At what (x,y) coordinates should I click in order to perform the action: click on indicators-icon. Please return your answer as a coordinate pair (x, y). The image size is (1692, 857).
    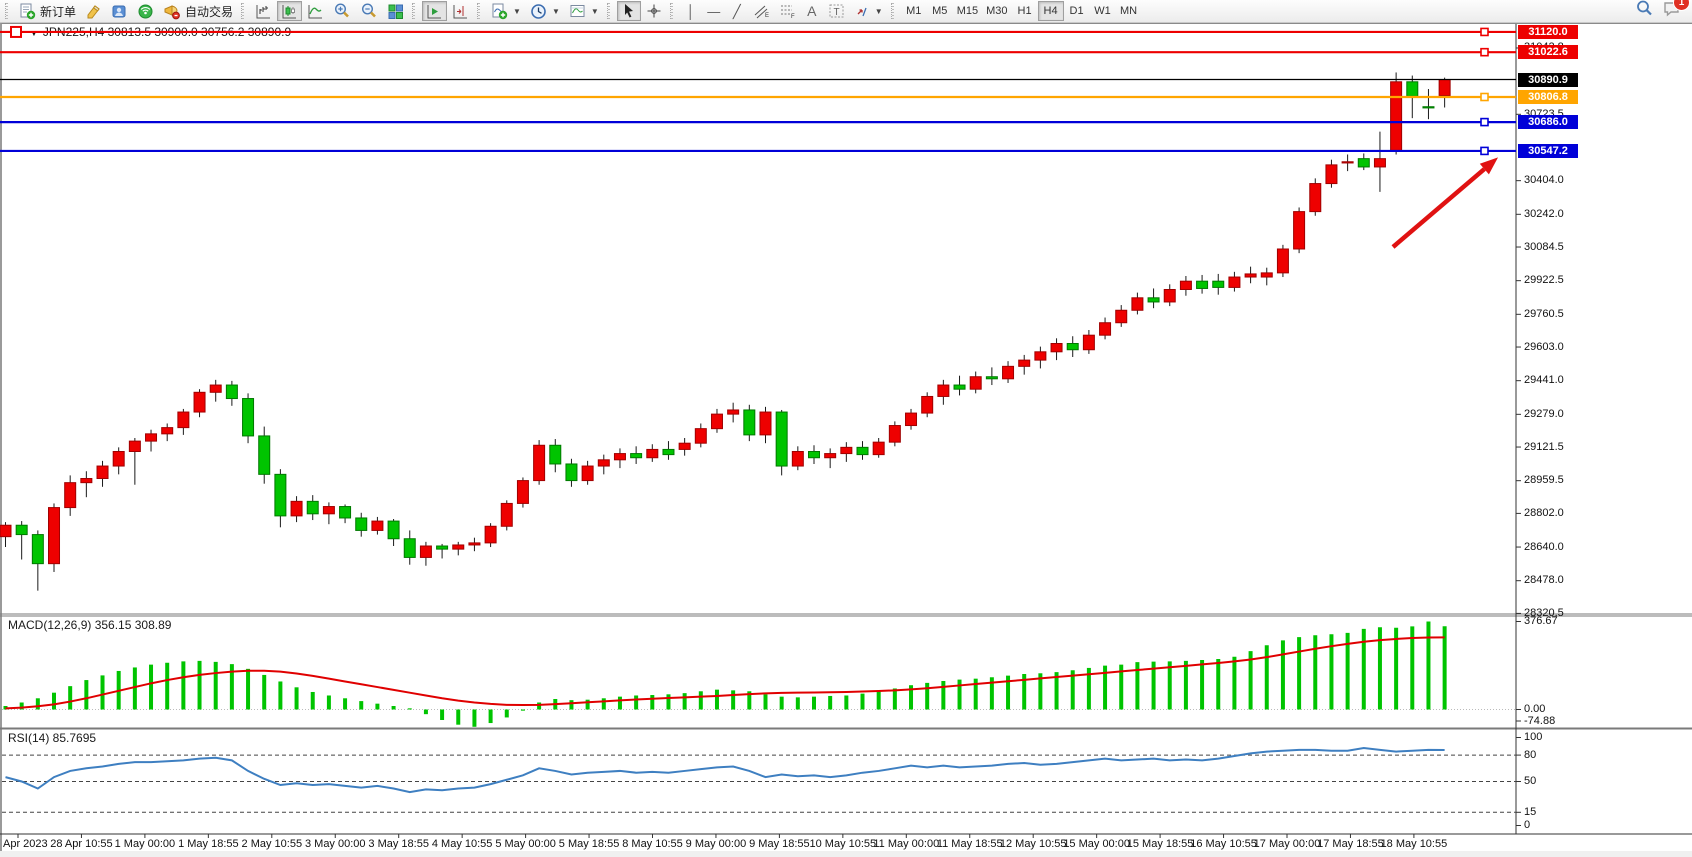
    Looking at the image, I should click on (499, 11).